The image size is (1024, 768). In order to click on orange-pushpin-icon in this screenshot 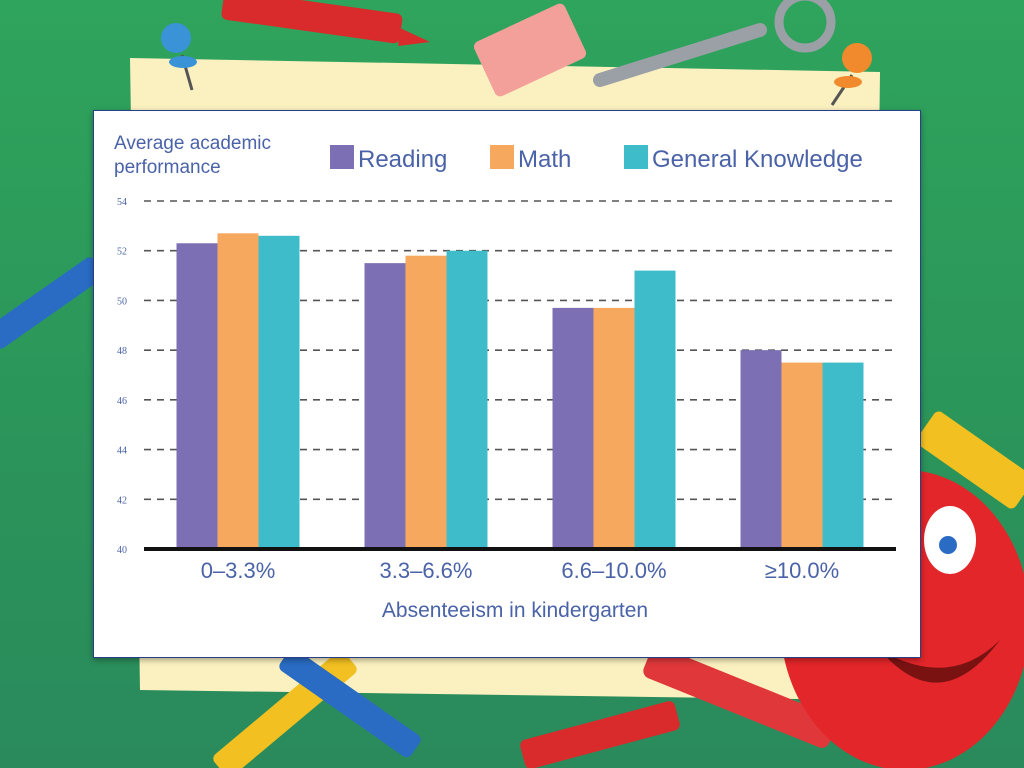, I will do `click(851, 74)`.